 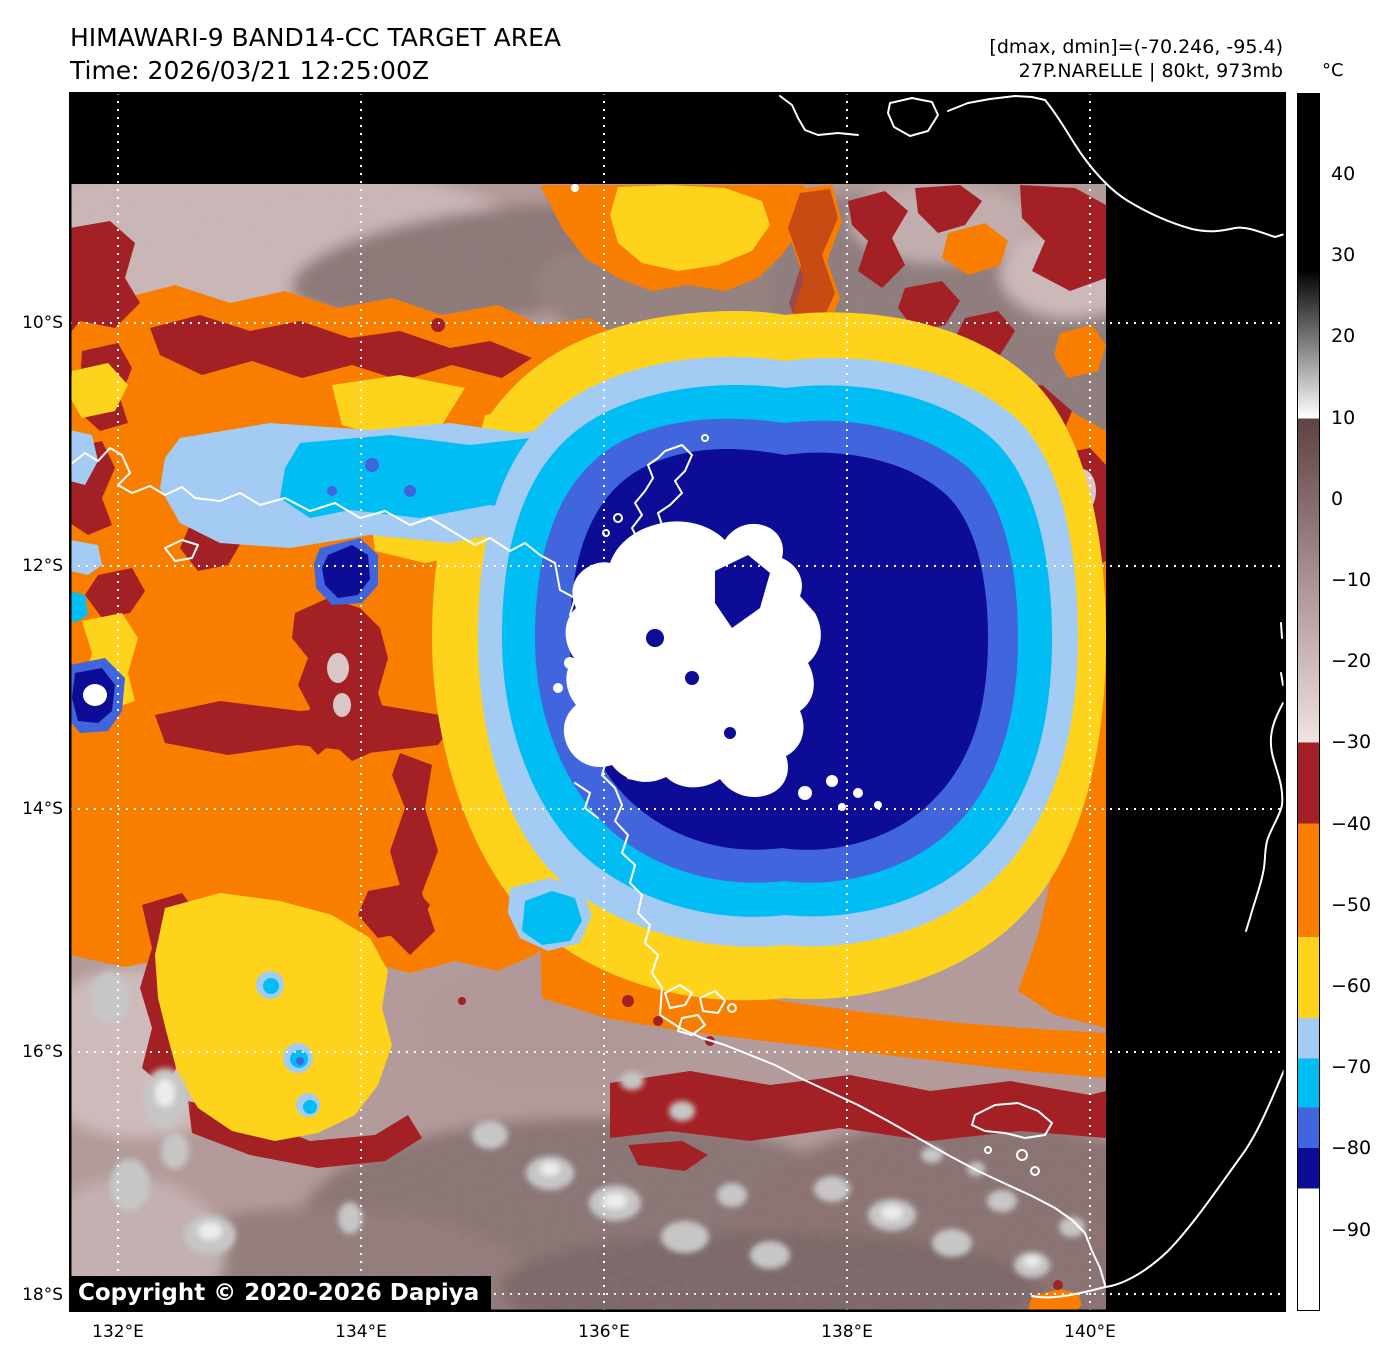 What do you see at coordinates (1150, 71) in the screenshot?
I see `storm-name-intensity: 27P.NARELLE | 80kt, 973mb` at bounding box center [1150, 71].